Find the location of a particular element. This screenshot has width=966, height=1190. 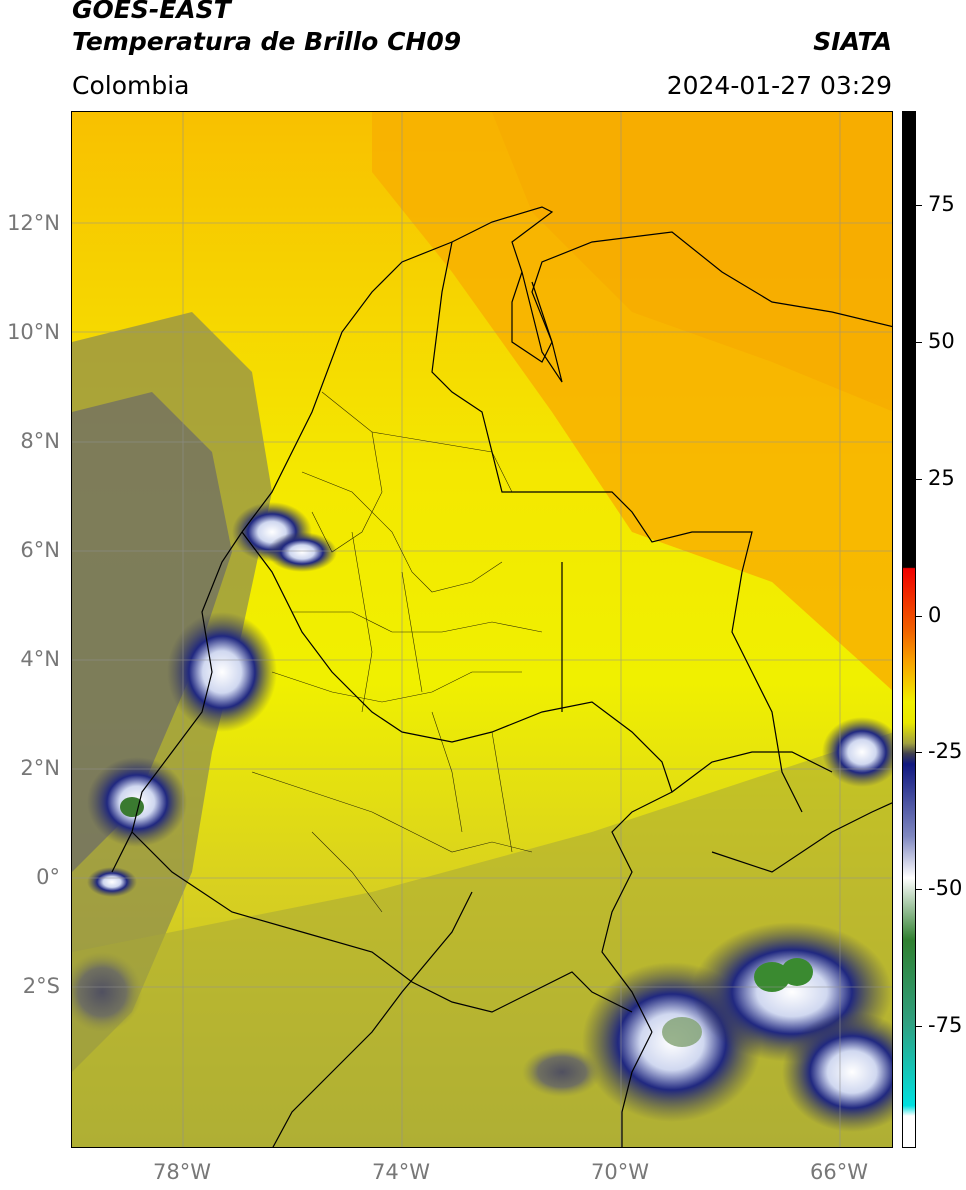

lat-label-4n: 4°N is located at coordinates (40, 659).